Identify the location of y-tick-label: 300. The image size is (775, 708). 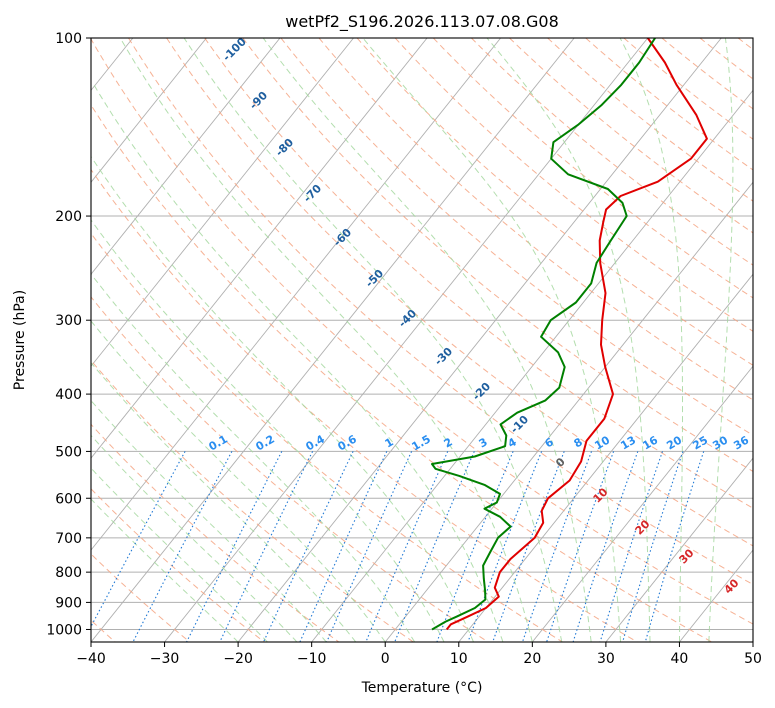
(68, 321).